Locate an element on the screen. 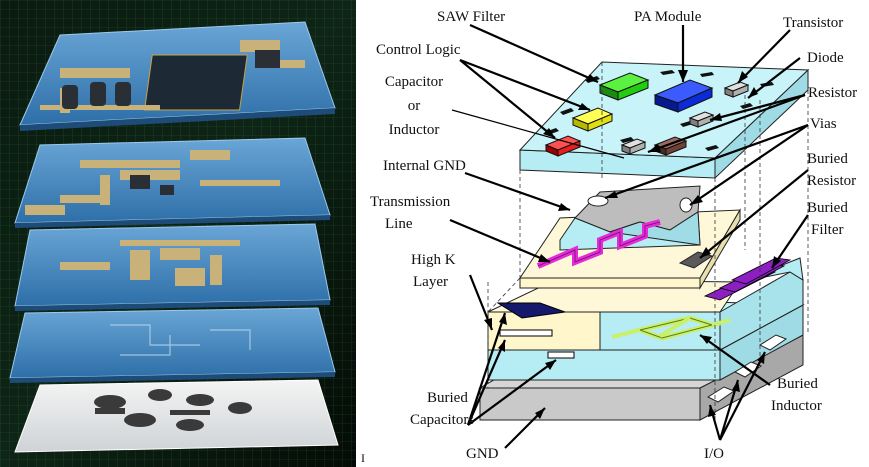 Image resolution: width=869 pixels, height=467 pixels. bottom-substrate-block is located at coordinates (646, 319).